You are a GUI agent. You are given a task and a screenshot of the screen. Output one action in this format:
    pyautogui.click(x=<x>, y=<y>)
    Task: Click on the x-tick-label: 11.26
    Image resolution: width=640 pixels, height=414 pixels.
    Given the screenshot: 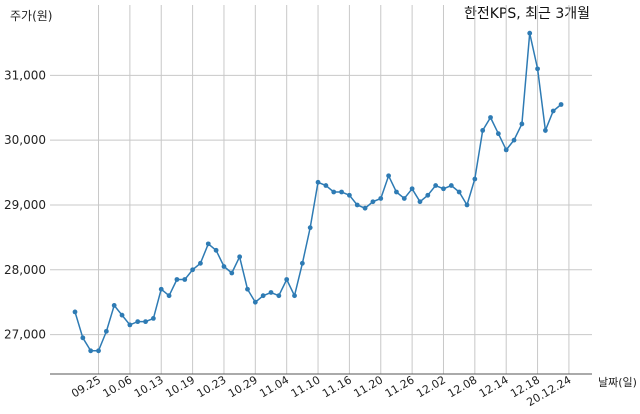 What is the action you would take?
    pyautogui.click(x=400, y=386)
    